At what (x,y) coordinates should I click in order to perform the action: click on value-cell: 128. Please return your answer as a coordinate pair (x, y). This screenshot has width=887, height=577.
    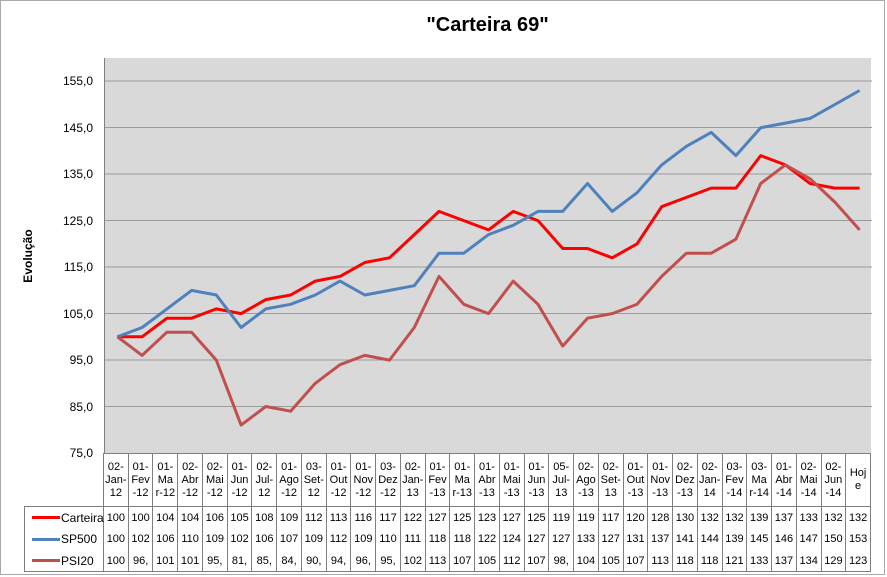
    Looking at the image, I should click on (661, 517).